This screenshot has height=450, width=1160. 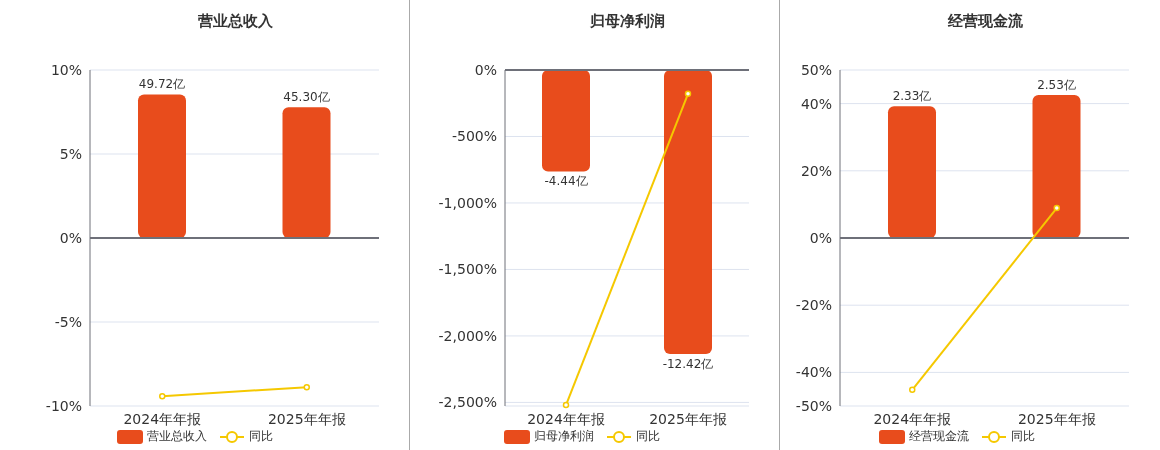 What do you see at coordinates (467, 269) in the screenshot?
I see `y-tick-label: -1,500%` at bounding box center [467, 269].